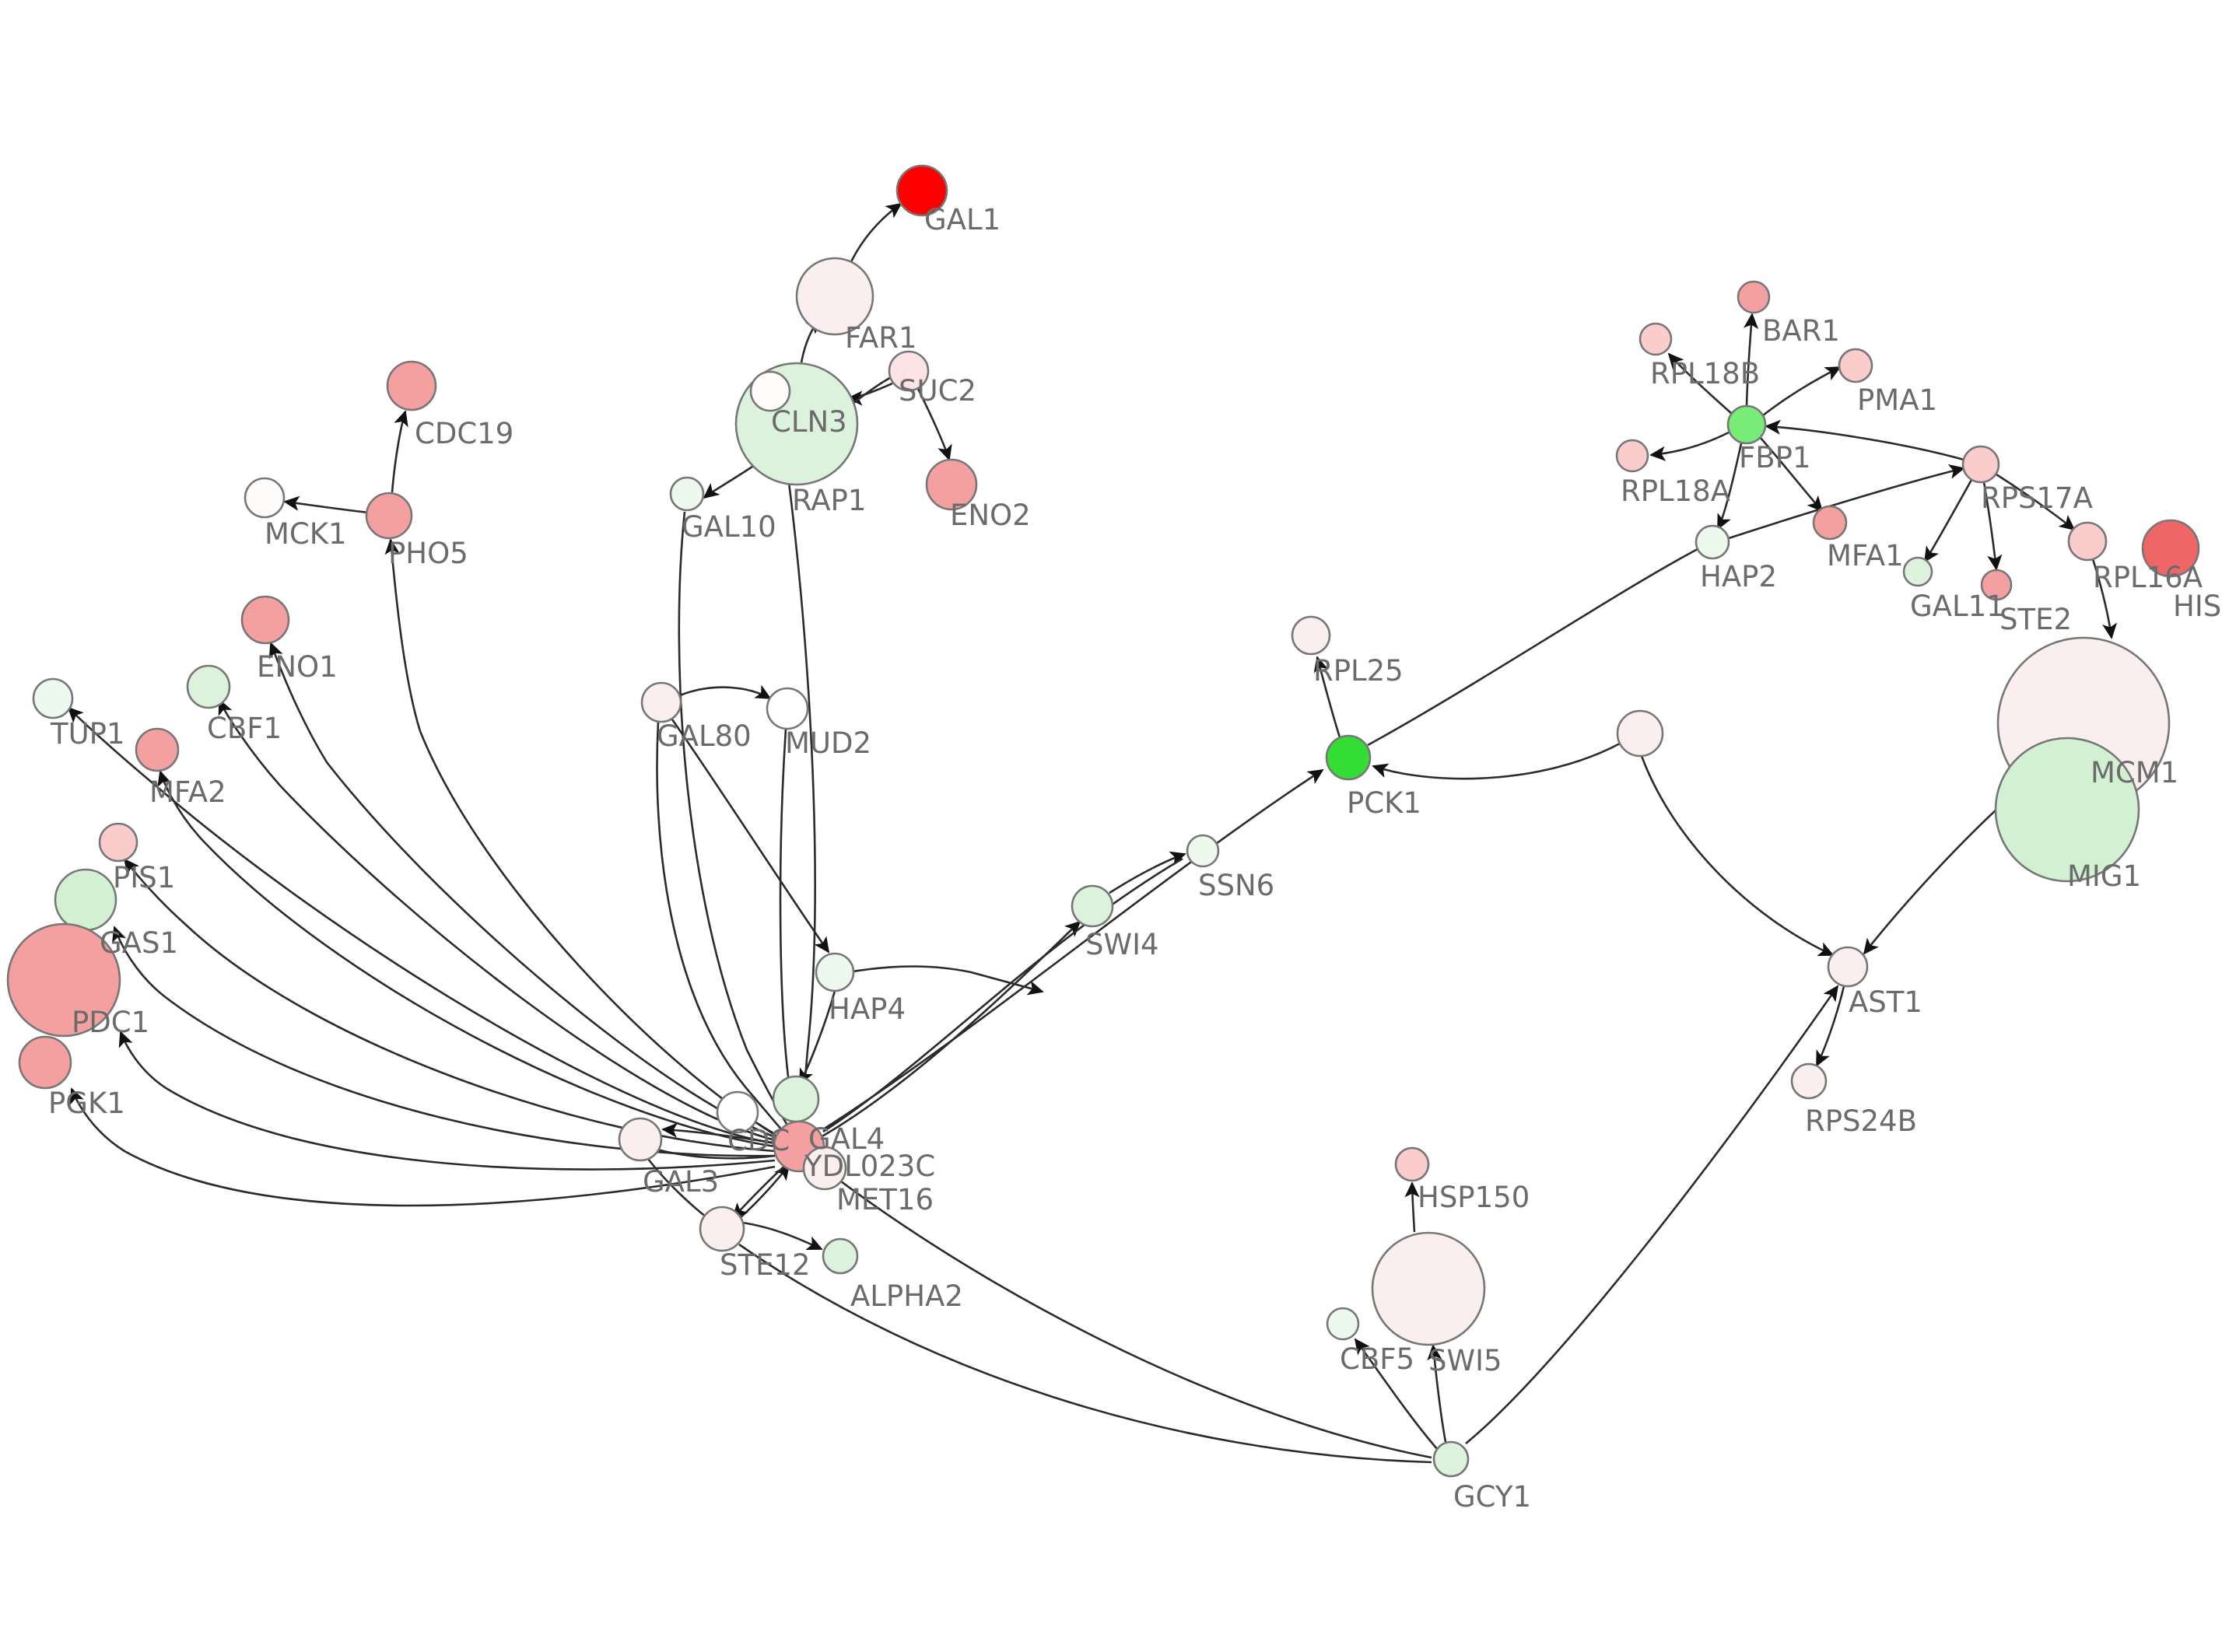  What do you see at coordinates (951, 484) in the screenshot?
I see `node-eno2` at bounding box center [951, 484].